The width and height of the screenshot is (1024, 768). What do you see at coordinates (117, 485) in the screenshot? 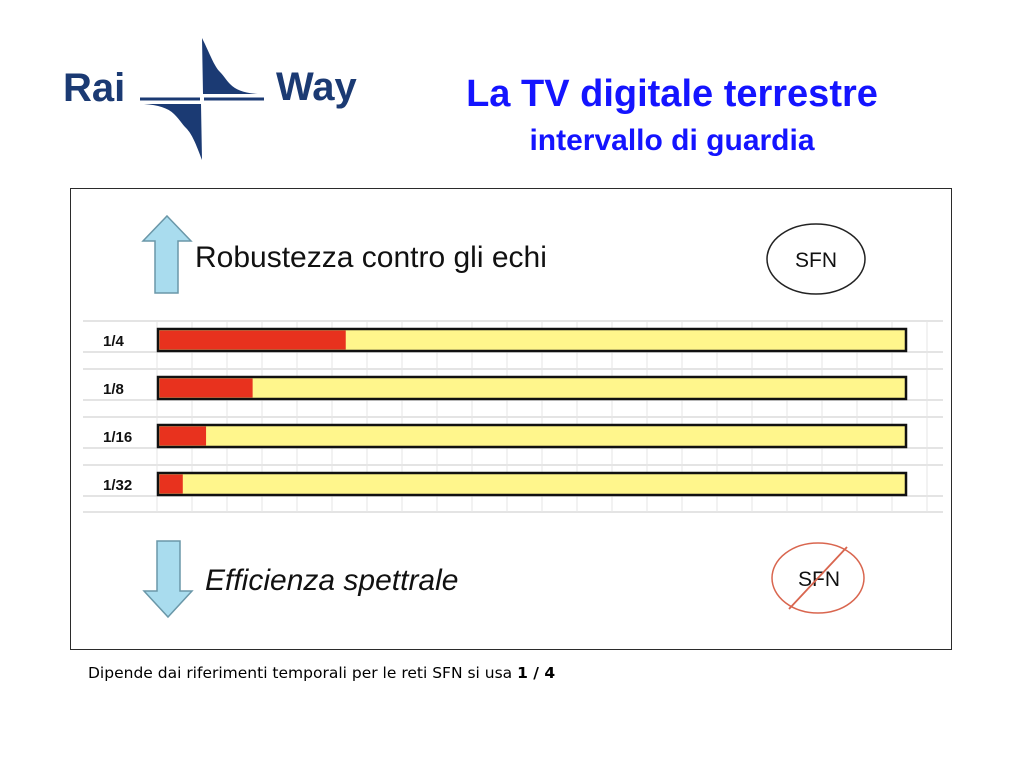
I see `guard-interval-label: 1/32` at bounding box center [117, 485].